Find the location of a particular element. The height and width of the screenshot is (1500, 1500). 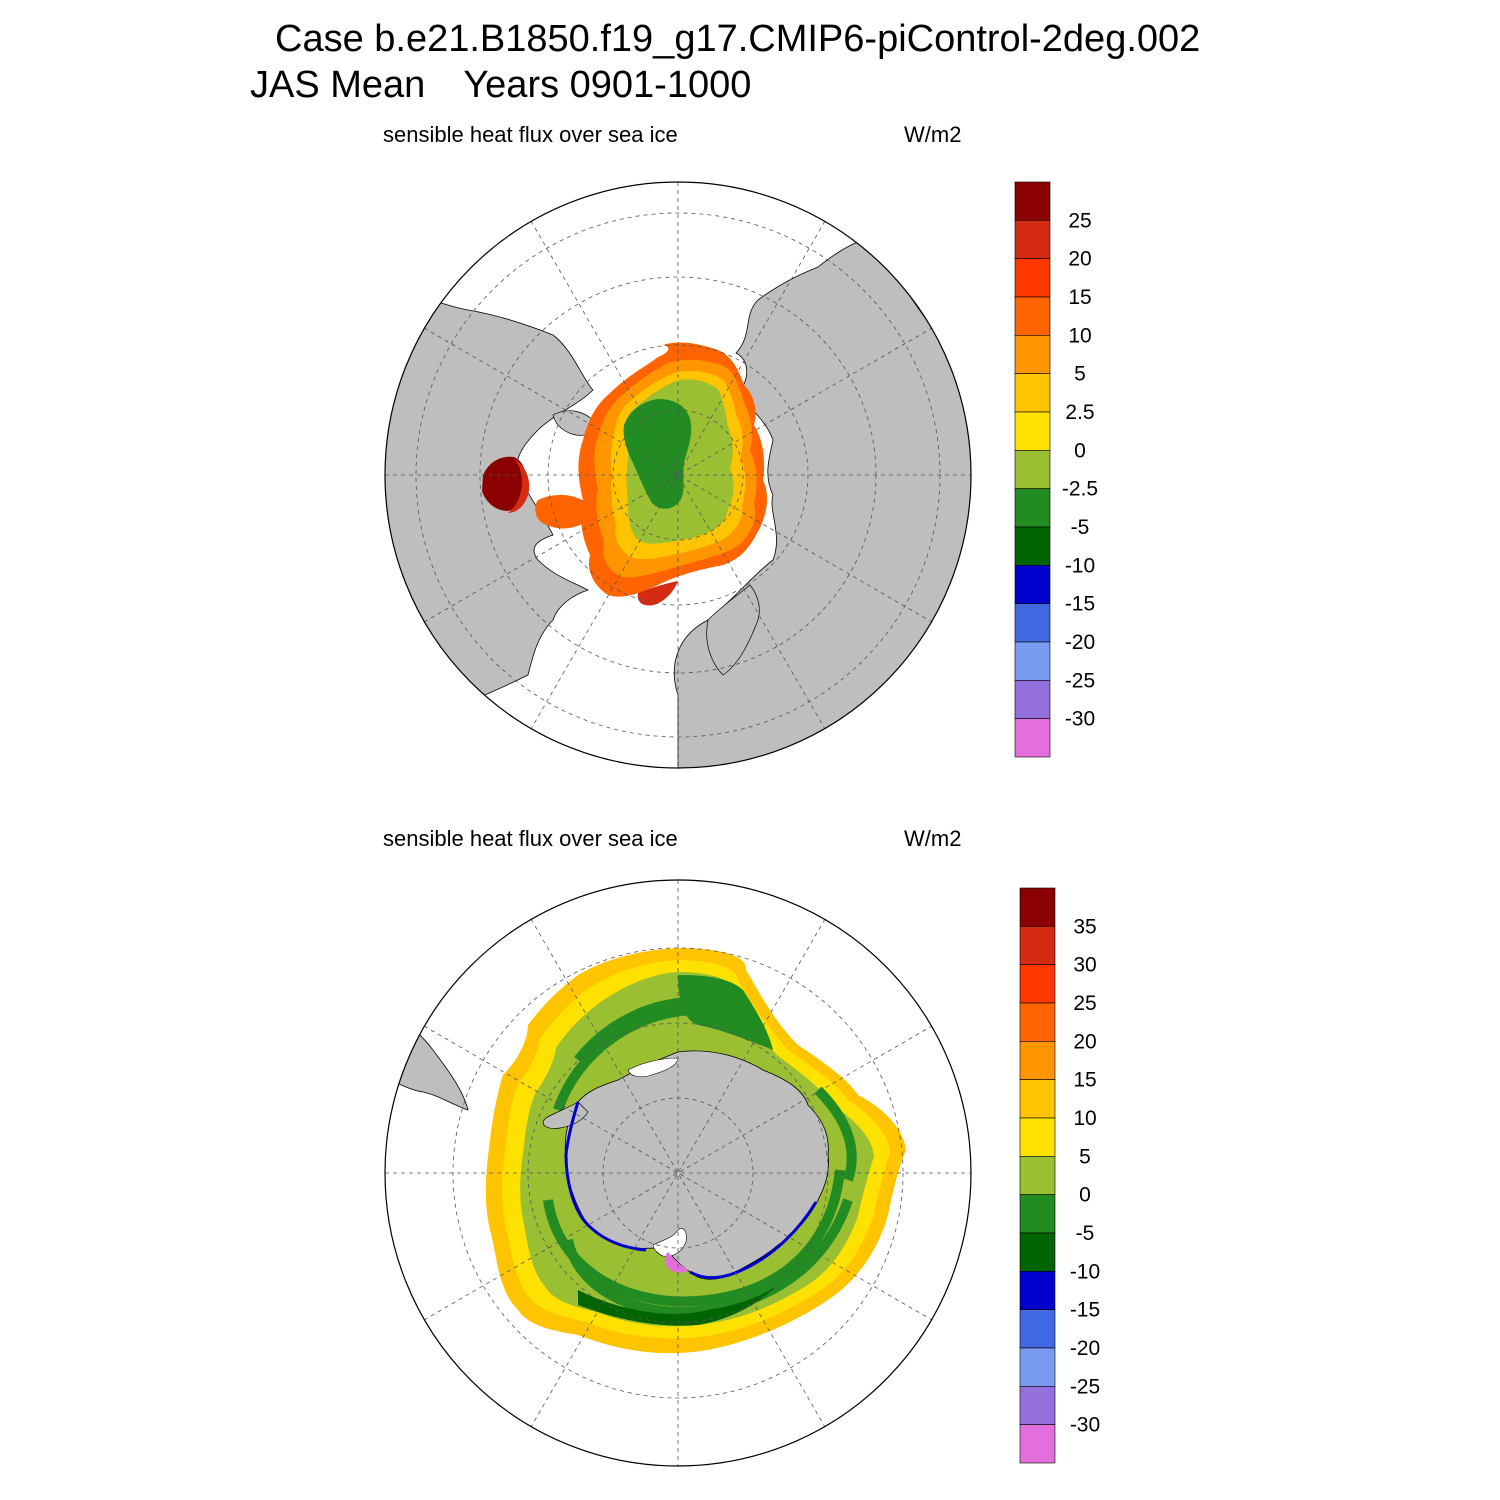

figure-title-period: JAS Mean Years 0901-1000 is located at coordinates (500, 85).